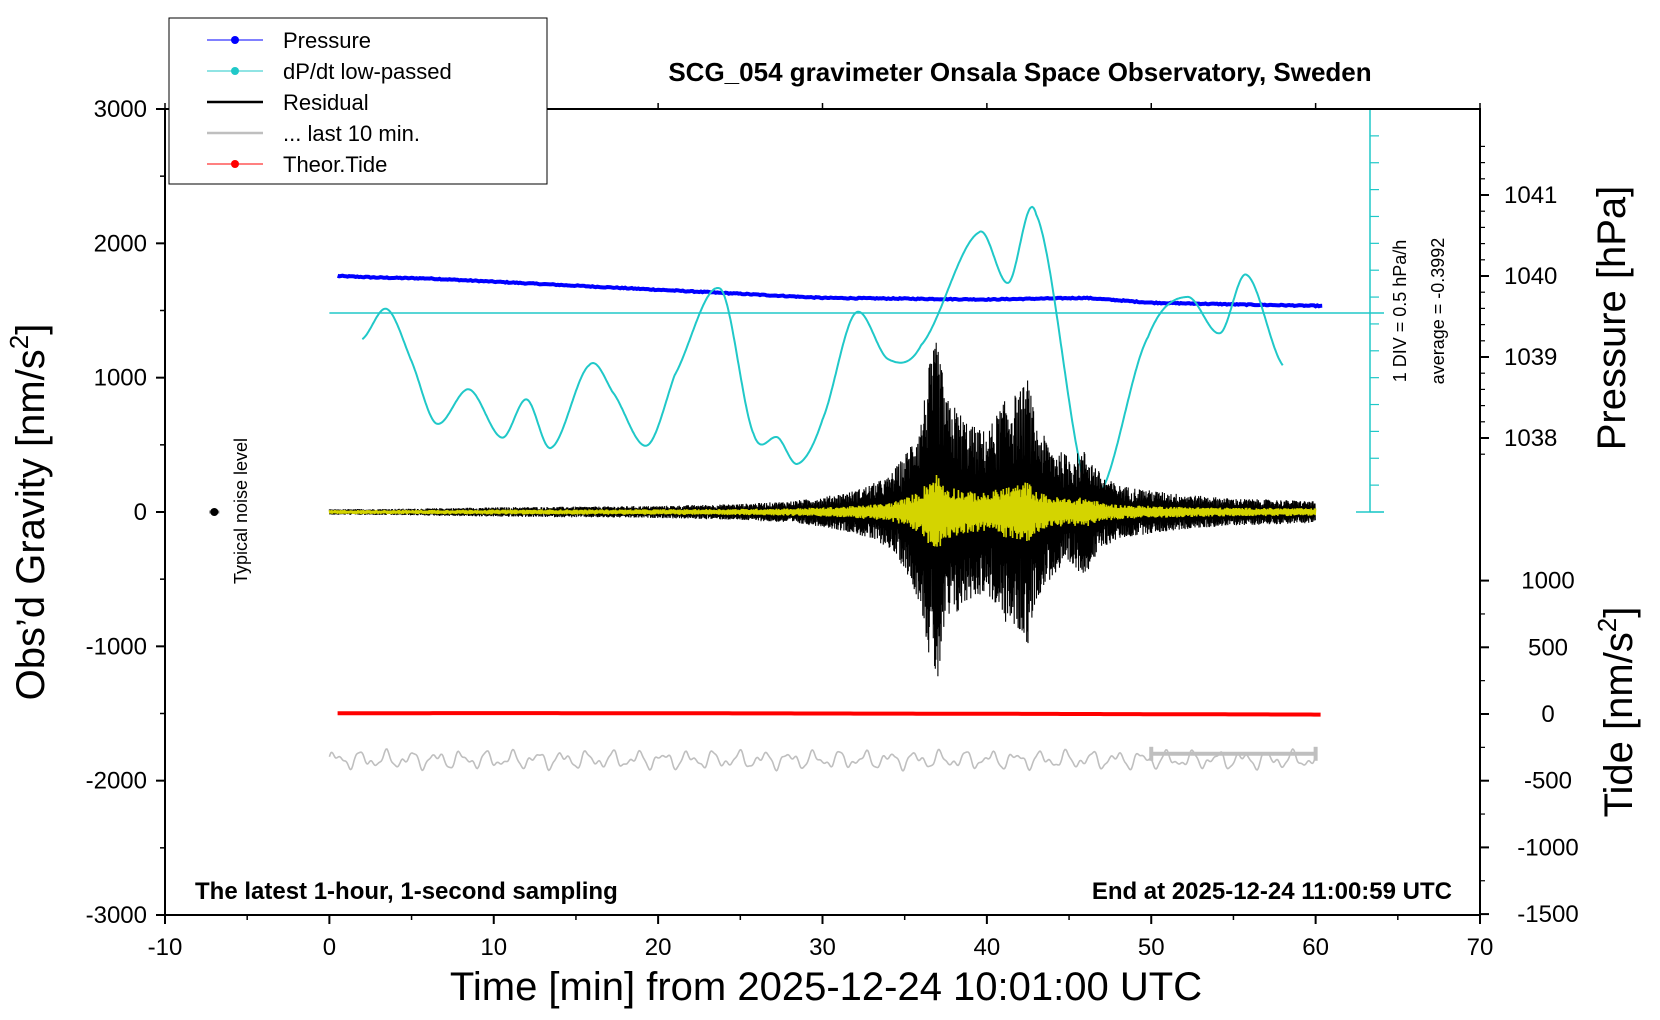 Image resolution: width=1660 pixels, height=1020 pixels. I want to click on x-tick-label: 40, so click(987, 947).